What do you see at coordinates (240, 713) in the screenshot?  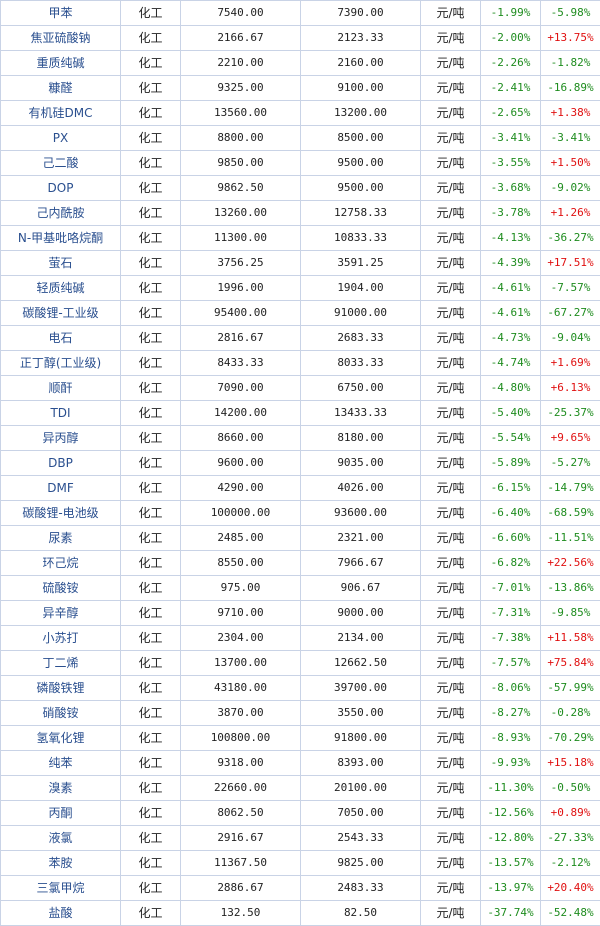 I see `price-start: 3870.00` at bounding box center [240, 713].